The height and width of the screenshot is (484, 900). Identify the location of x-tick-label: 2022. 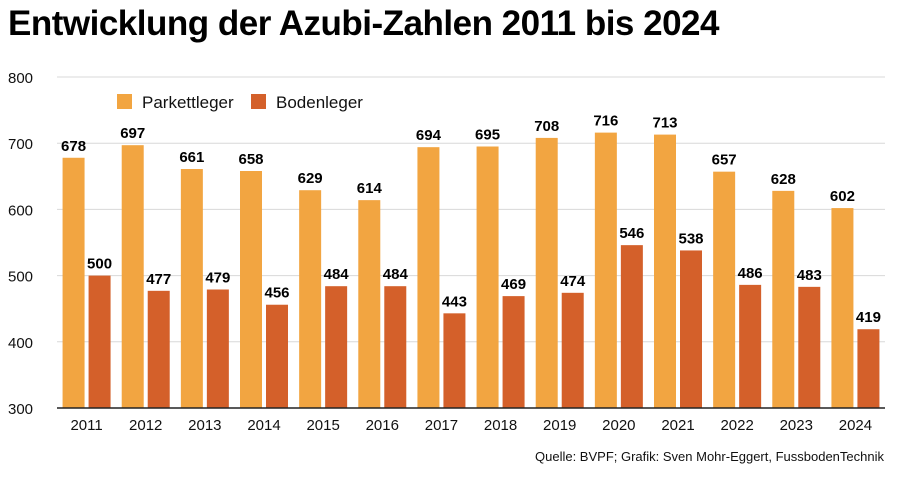
(736, 425).